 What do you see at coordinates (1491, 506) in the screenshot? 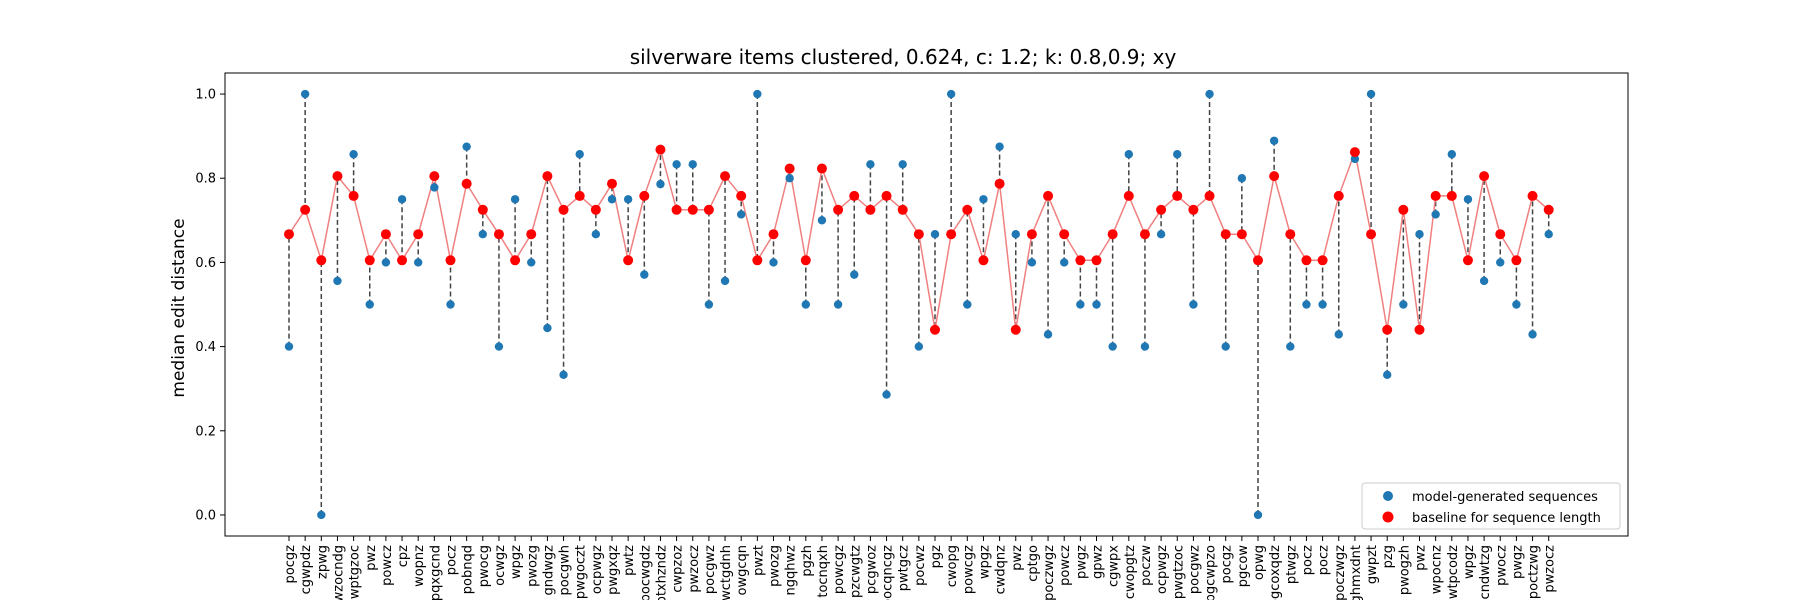
I see `legend-box` at bounding box center [1491, 506].